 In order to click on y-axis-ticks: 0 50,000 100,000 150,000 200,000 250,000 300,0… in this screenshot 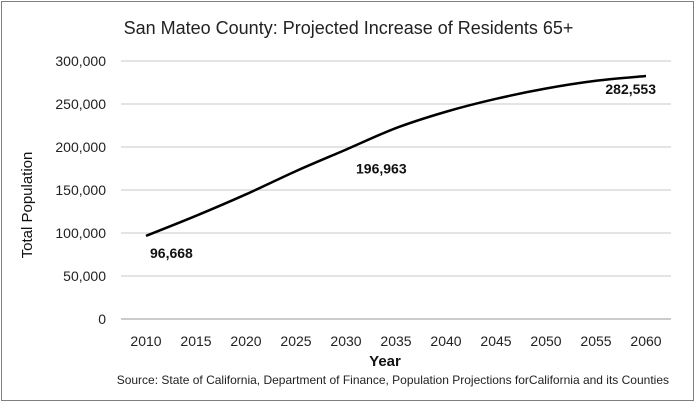, I will do `click(80, 190)`.